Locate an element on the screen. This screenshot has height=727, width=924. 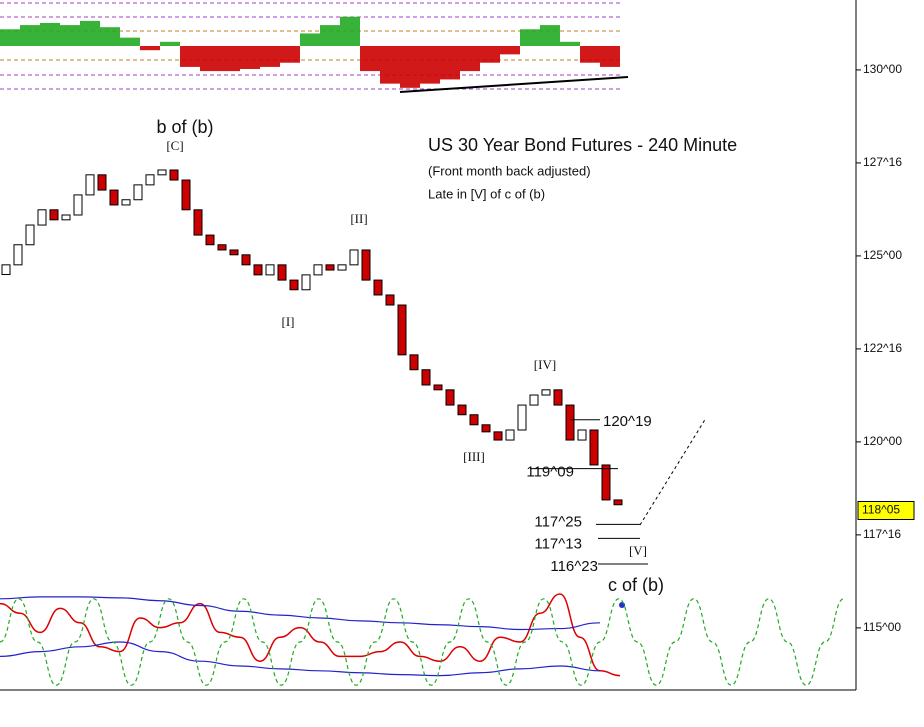
level-label: 116^23 is located at coordinates (574, 566).